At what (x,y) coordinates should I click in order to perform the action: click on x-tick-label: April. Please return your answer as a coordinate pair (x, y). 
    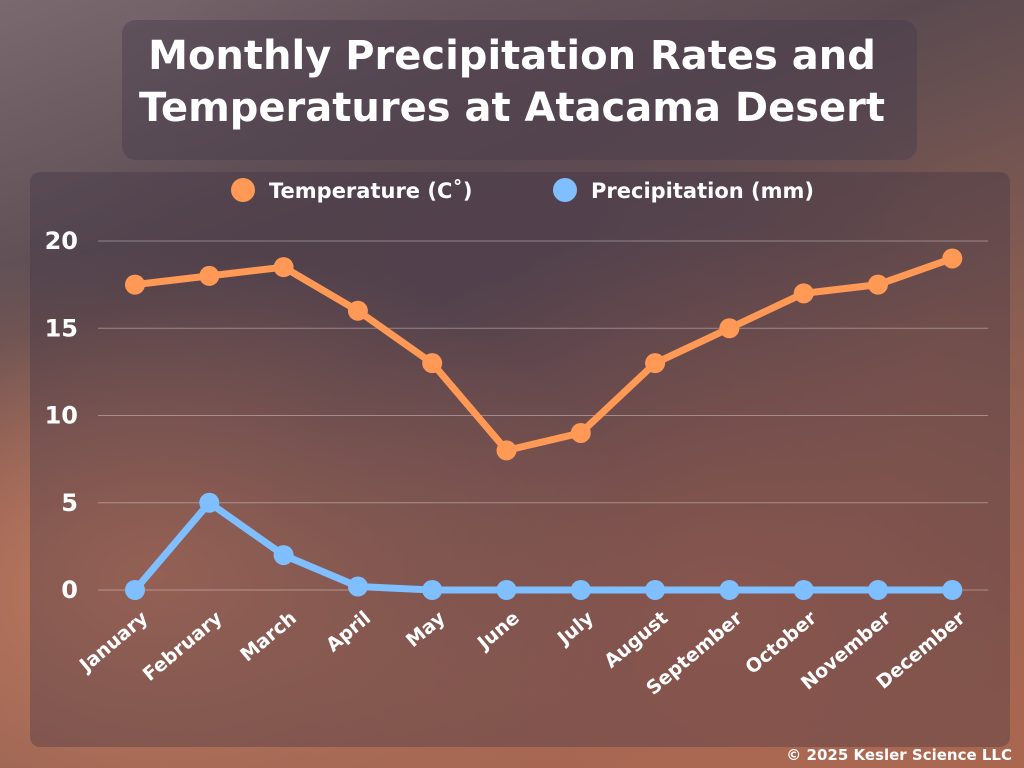
    Looking at the image, I should click on (348, 631).